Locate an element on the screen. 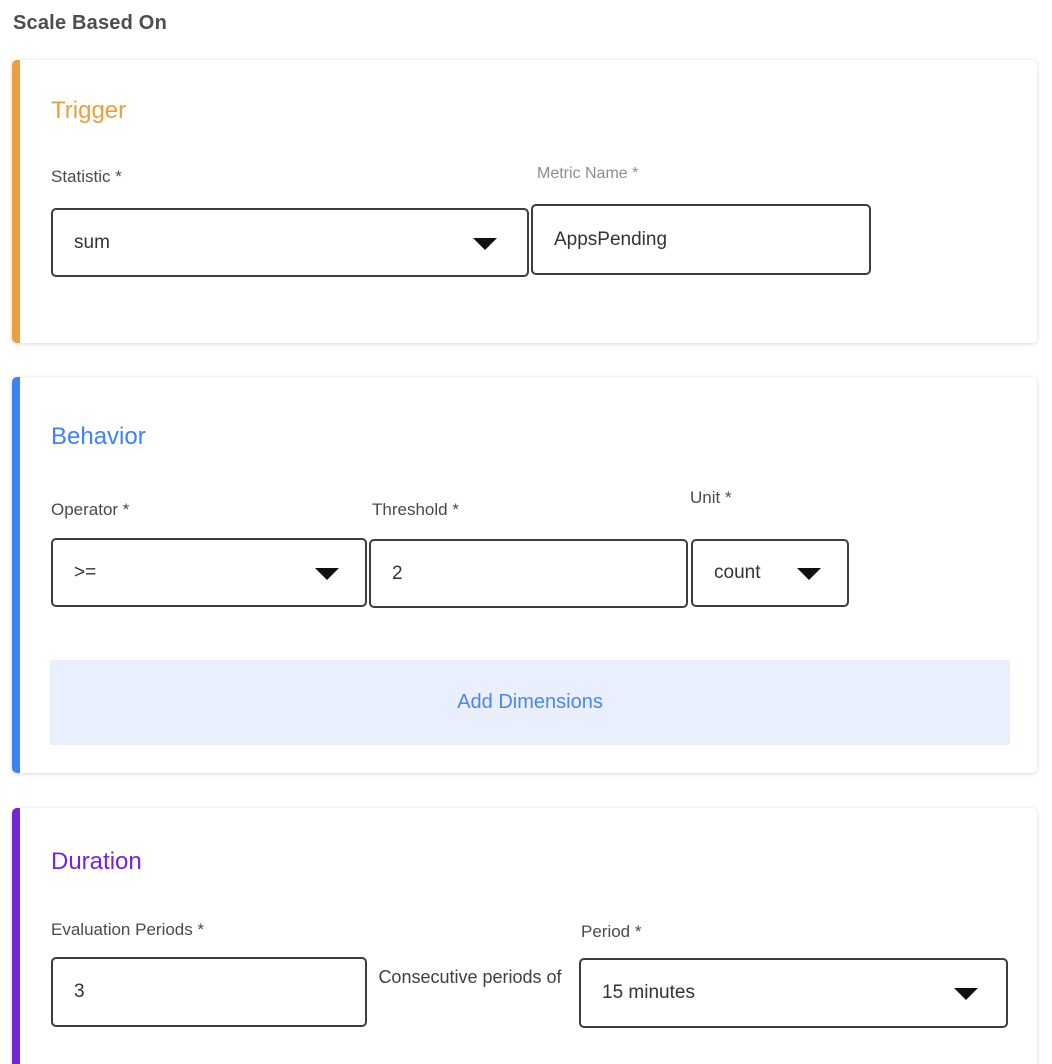  trigger-section-title: Trigger is located at coordinates (89, 110).